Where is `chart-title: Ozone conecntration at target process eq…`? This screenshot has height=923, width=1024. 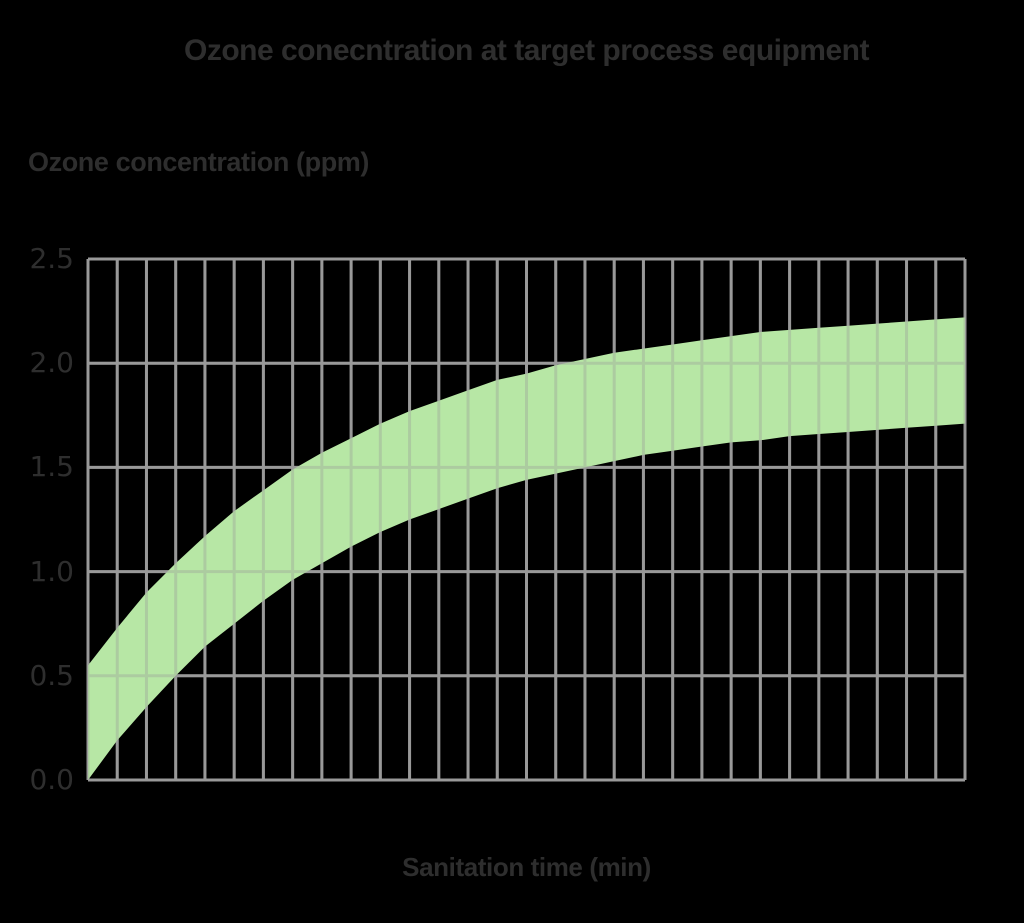 chart-title: Ozone conecntration at target process eq… is located at coordinates (526, 50).